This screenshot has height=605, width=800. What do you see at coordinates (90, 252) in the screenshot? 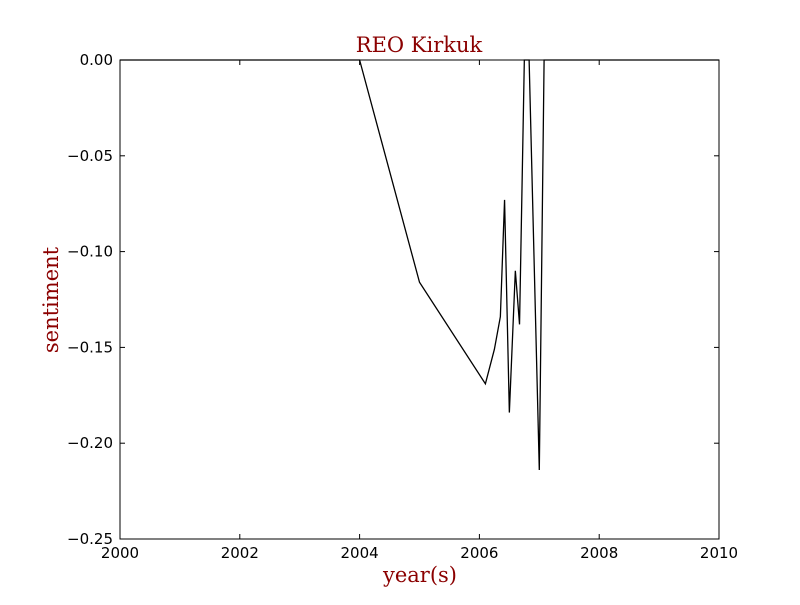
I see `y-tick-label: −0.10` at bounding box center [90, 252].